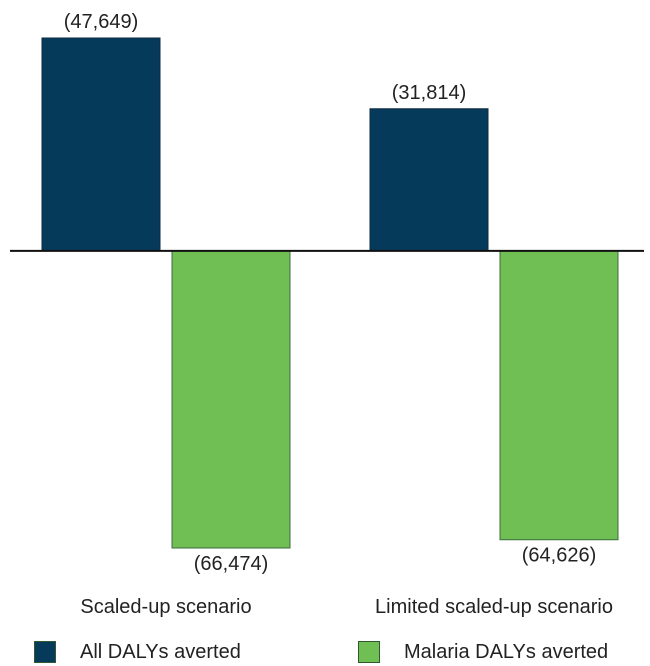 The height and width of the screenshot is (666, 650). What do you see at coordinates (165, 607) in the screenshot?
I see `category-label-0: Scaled-up scenario` at bounding box center [165, 607].